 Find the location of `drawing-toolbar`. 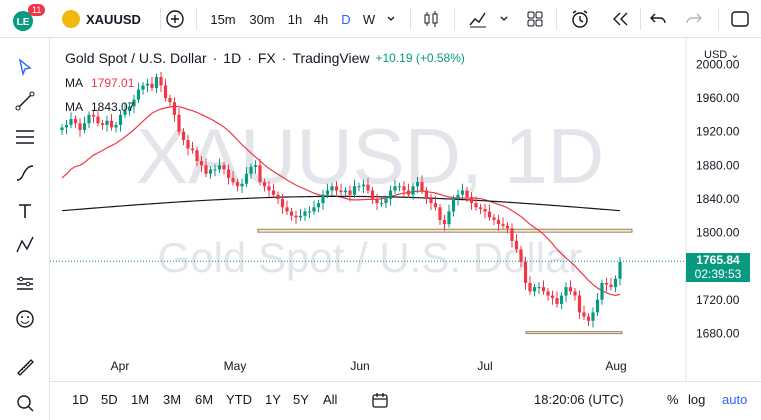

drawing-toolbar is located at coordinates (25, 229).